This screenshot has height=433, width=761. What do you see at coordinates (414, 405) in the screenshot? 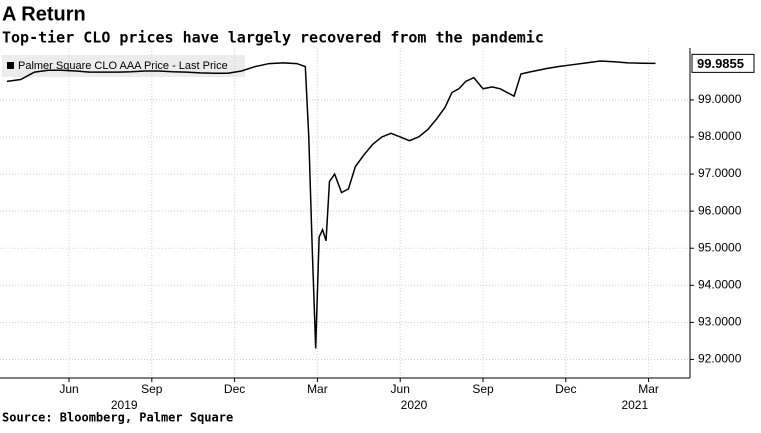
I see `year-label: 2020` at bounding box center [414, 405].